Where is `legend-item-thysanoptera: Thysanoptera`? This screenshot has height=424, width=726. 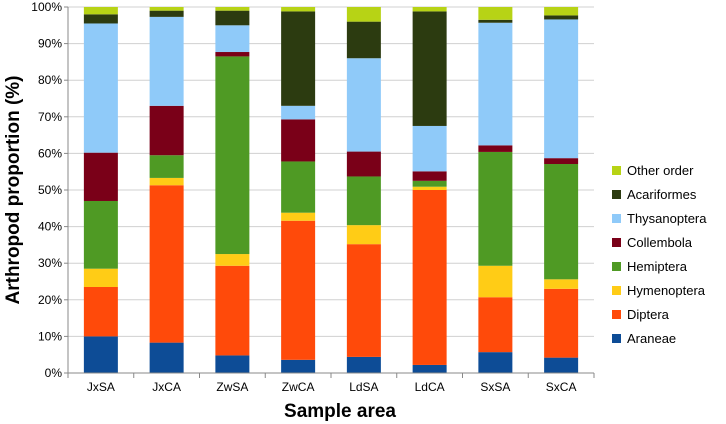 legend-item-thysanoptera: Thysanoptera is located at coordinates (659, 218).